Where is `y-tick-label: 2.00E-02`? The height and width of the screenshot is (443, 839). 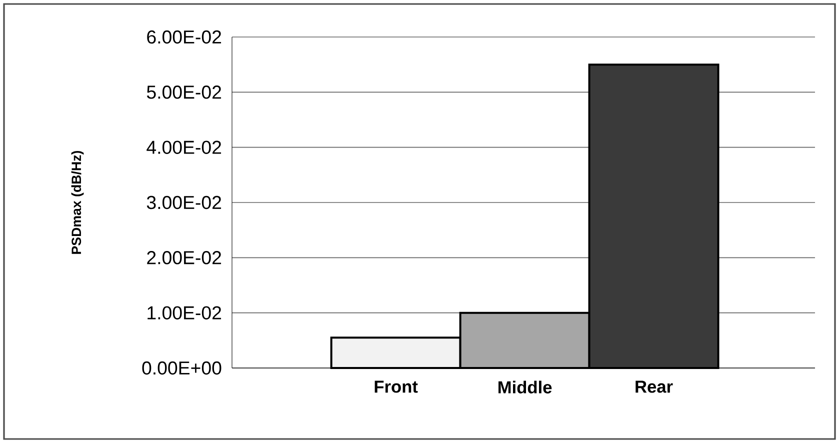 y-tick-label: 2.00E-02 is located at coordinates (184, 257).